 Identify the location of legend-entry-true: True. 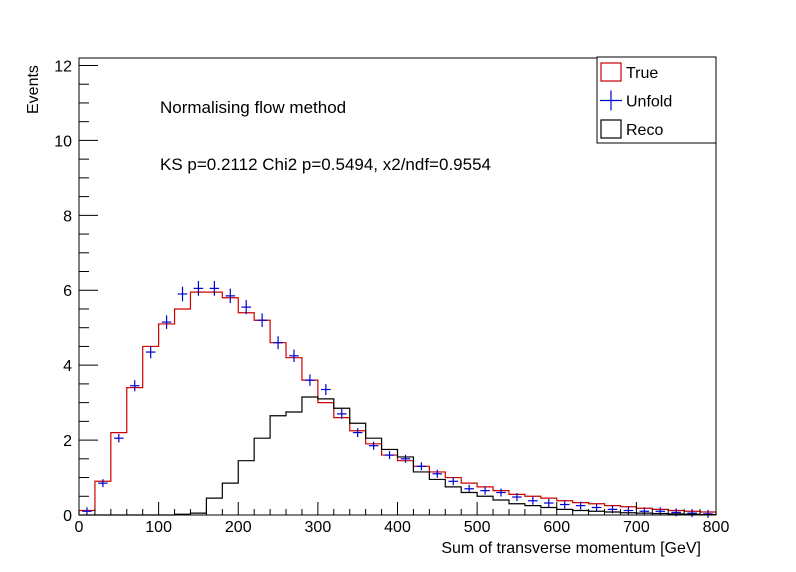
(629, 72).